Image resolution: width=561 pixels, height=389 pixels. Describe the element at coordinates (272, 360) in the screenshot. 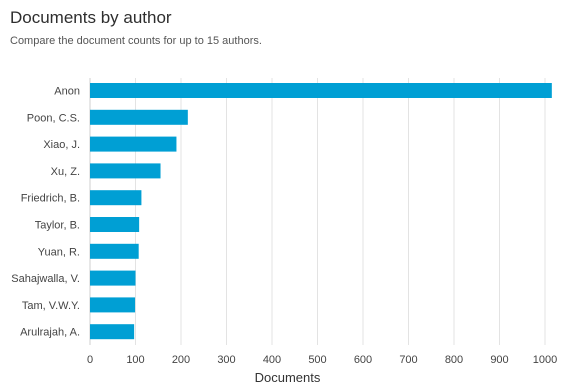

I see `x-tick-label: 400` at that location.